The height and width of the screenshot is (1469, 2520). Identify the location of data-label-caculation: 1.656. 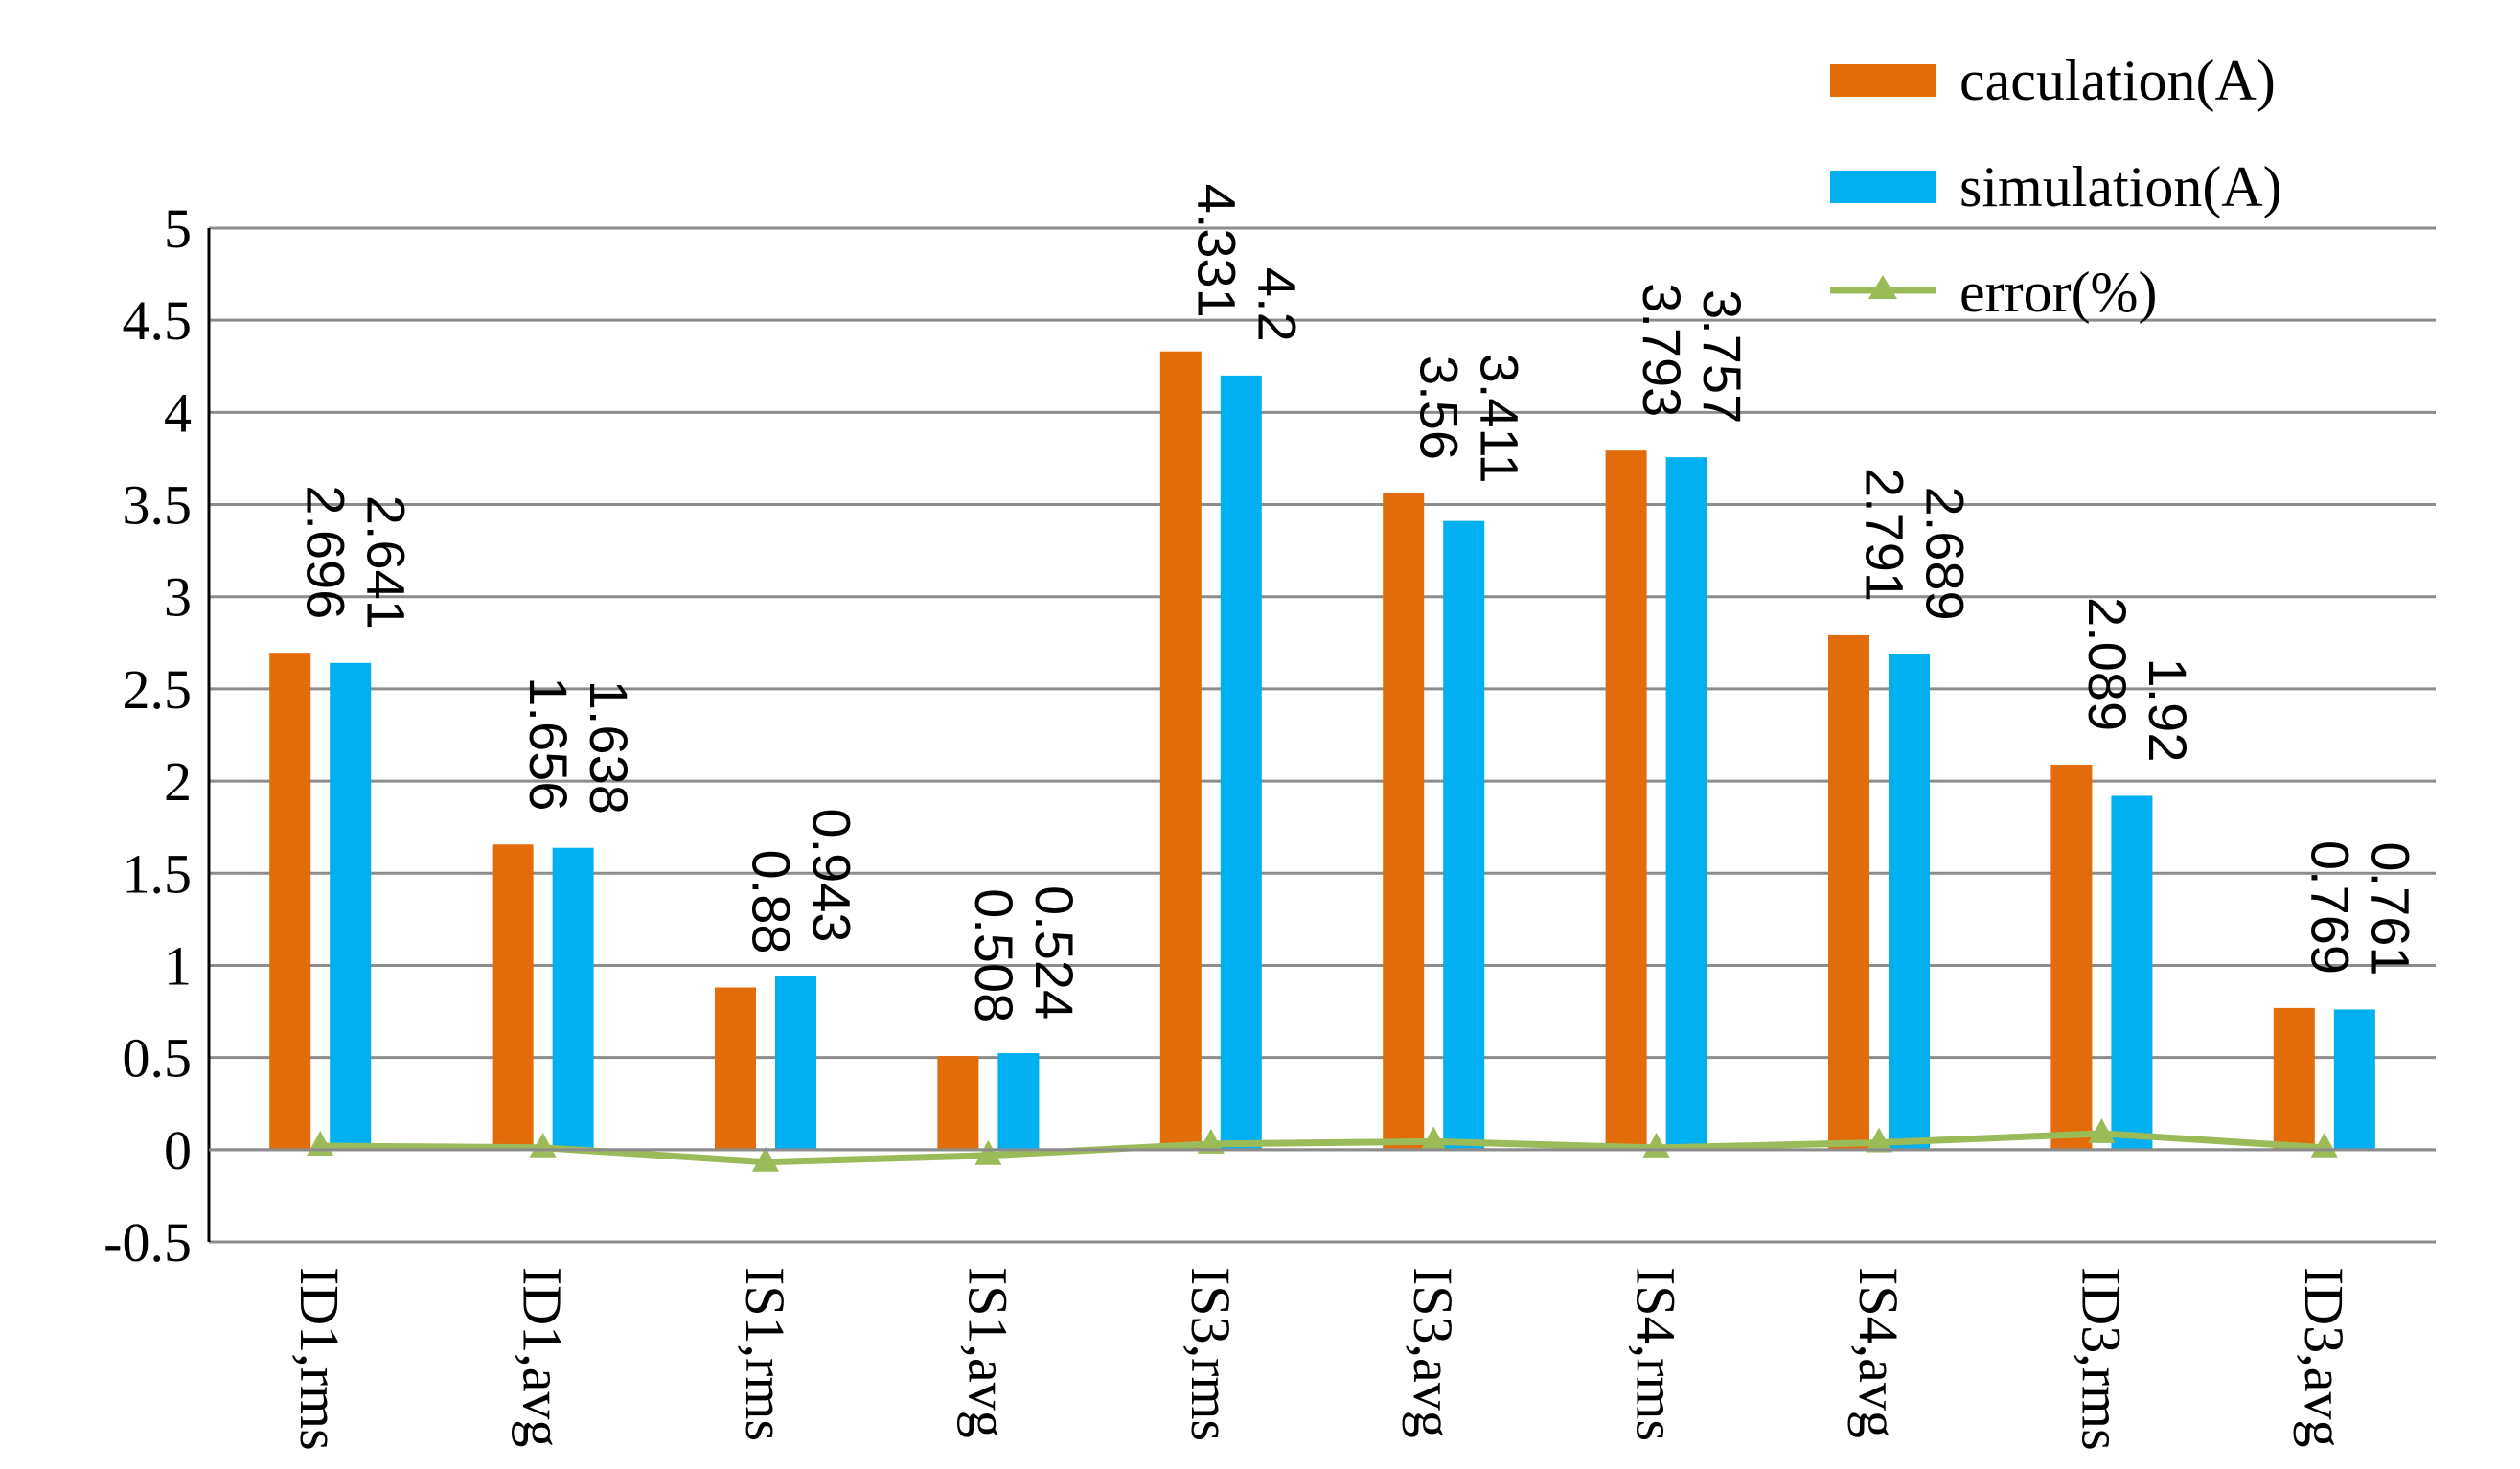
(548, 744).